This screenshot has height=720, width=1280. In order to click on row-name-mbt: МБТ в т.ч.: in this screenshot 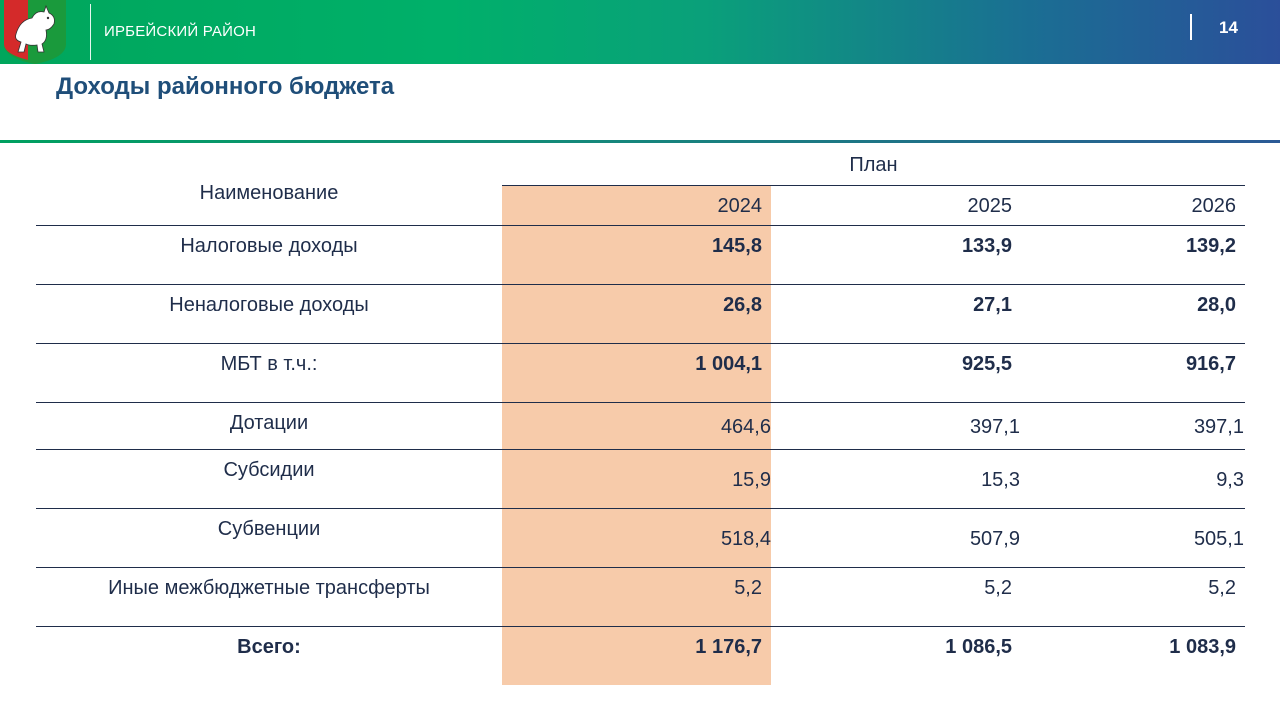, I will do `click(269, 364)`.